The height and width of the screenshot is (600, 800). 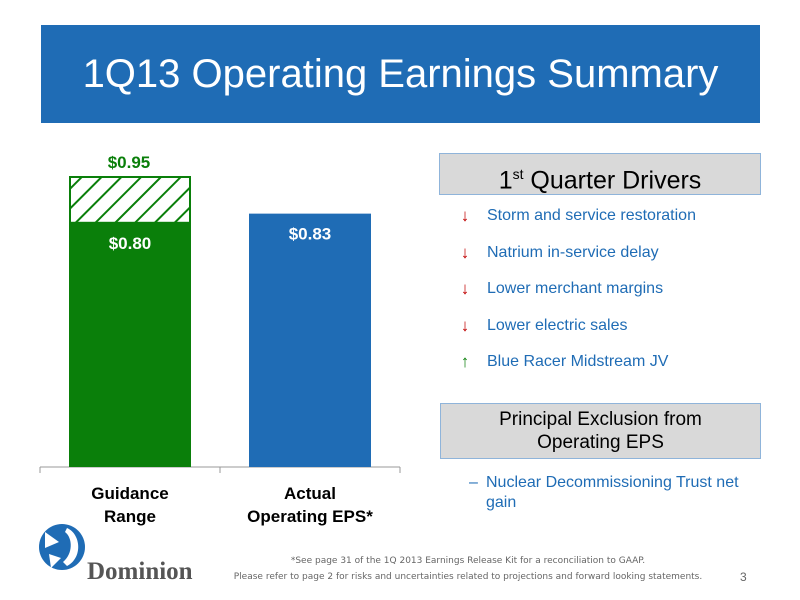 I want to click on driver-label: Natrium in-service delay, so click(x=573, y=252).